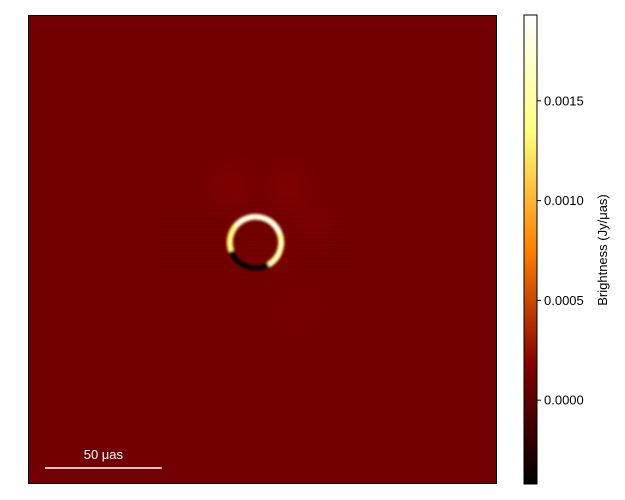 The width and height of the screenshot is (625, 500). I want to click on ring-arc-bright, so click(258, 224).